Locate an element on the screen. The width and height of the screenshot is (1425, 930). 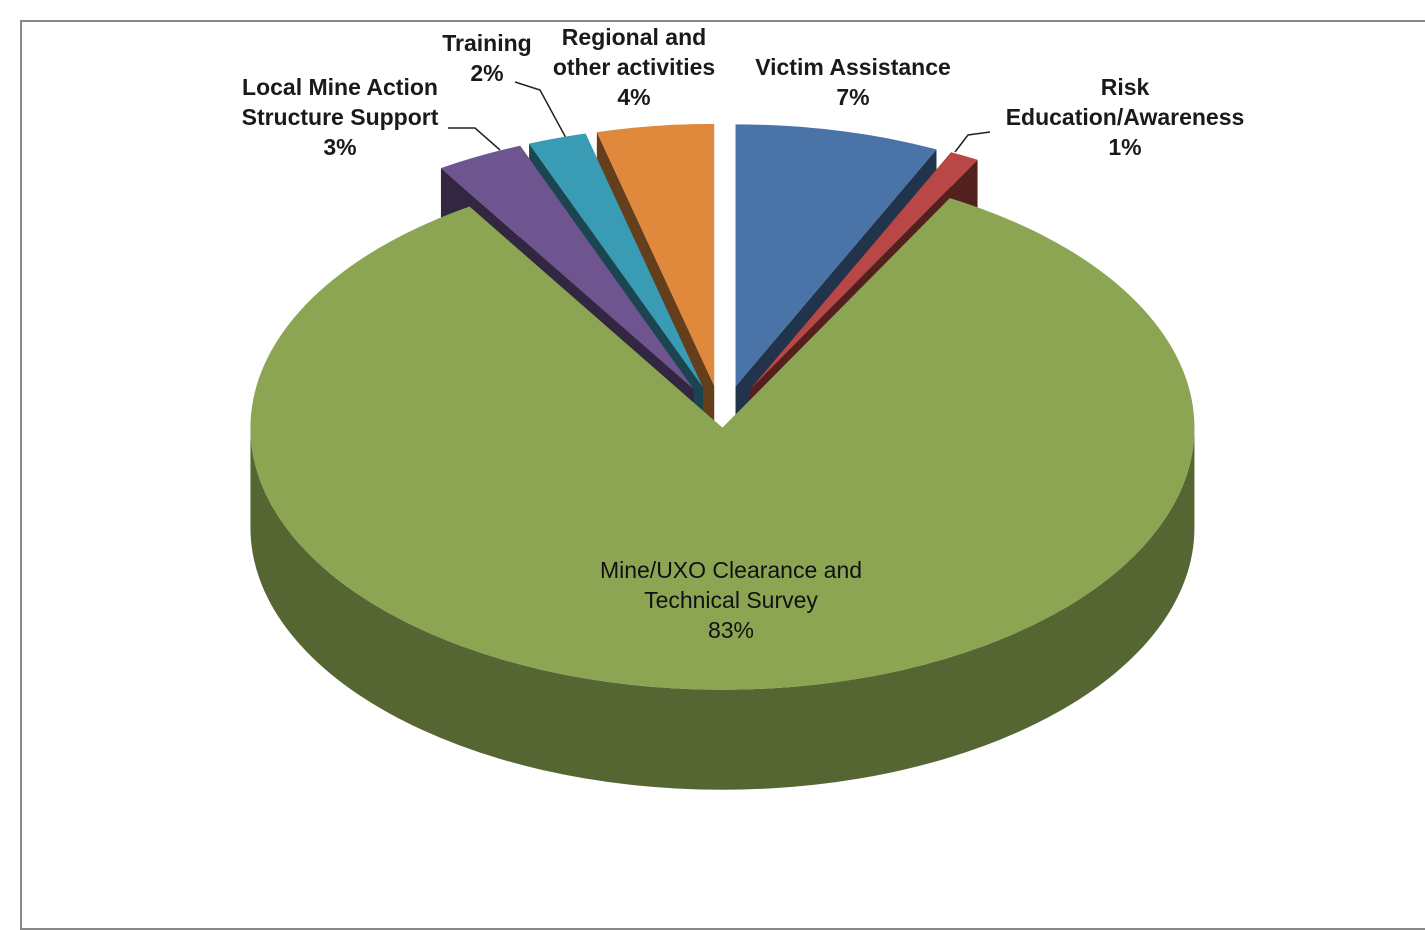
data-label: Regional and other activities 4% is located at coordinates (634, 67).